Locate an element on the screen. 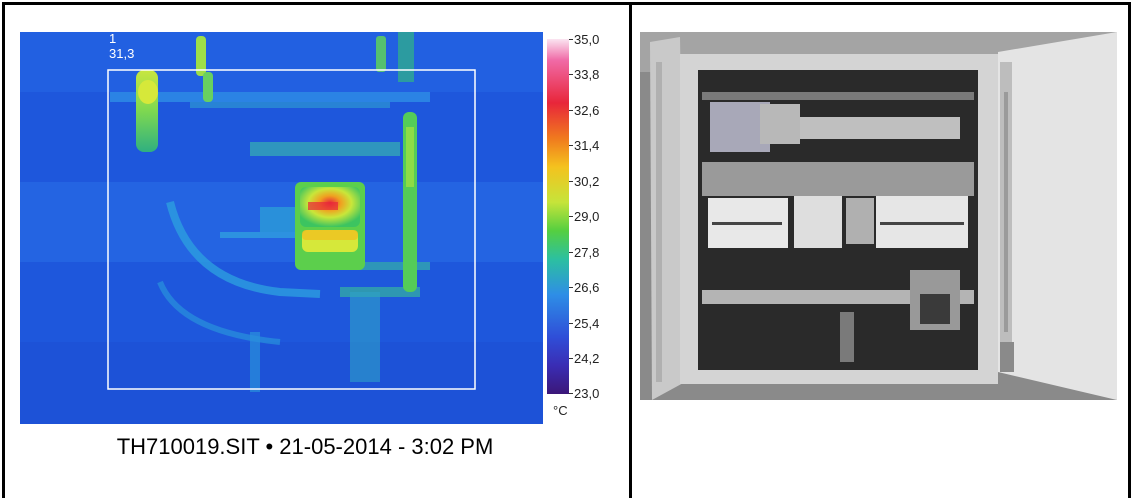 This screenshot has height=498, width=1133. scale-label: 25,4 is located at coordinates (587, 323).